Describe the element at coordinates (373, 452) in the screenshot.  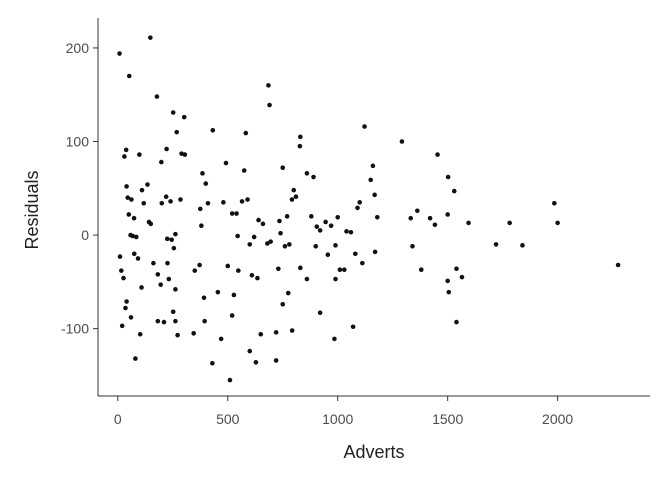
I see `x-axis-title: Adverts` at that location.